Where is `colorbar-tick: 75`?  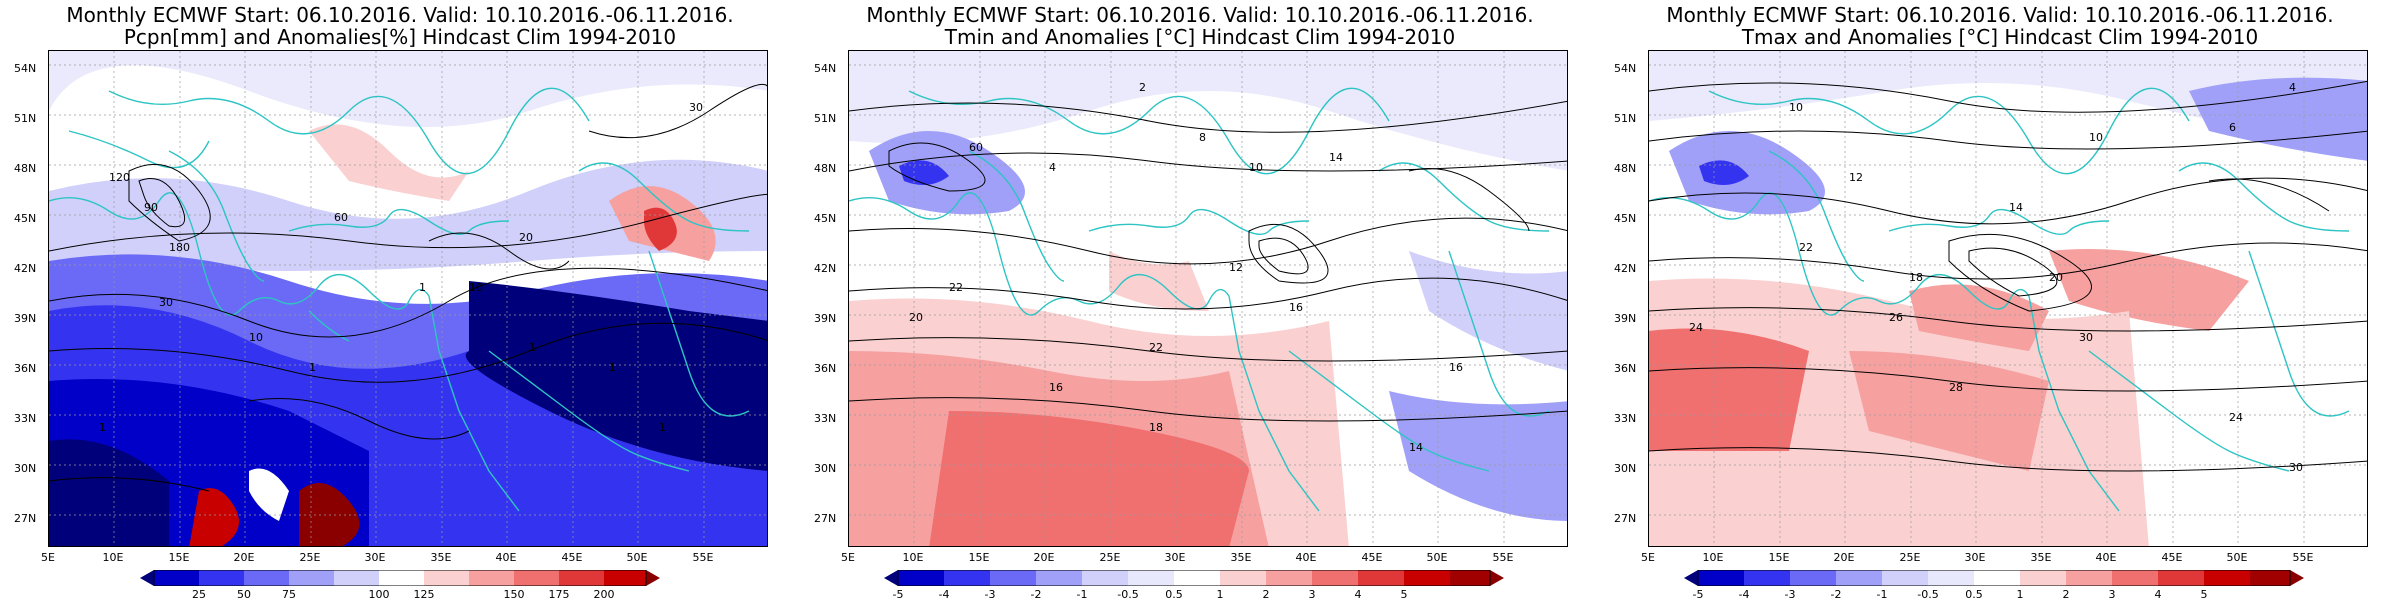
colorbar-tick: 75 is located at coordinates (289, 594).